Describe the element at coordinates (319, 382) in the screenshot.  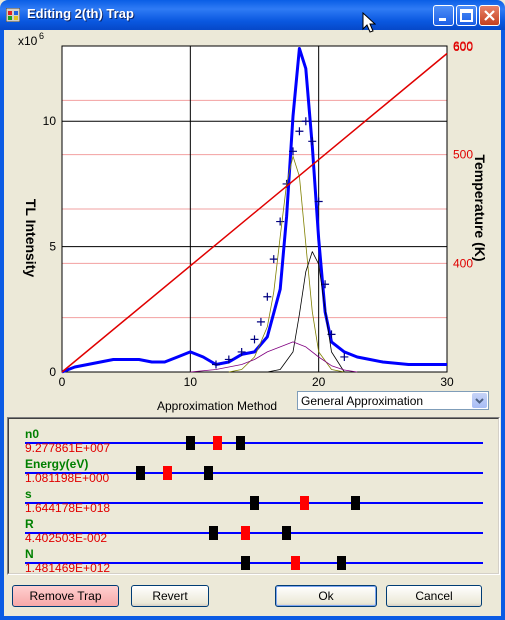
I see `x-tick-label: 20` at that location.